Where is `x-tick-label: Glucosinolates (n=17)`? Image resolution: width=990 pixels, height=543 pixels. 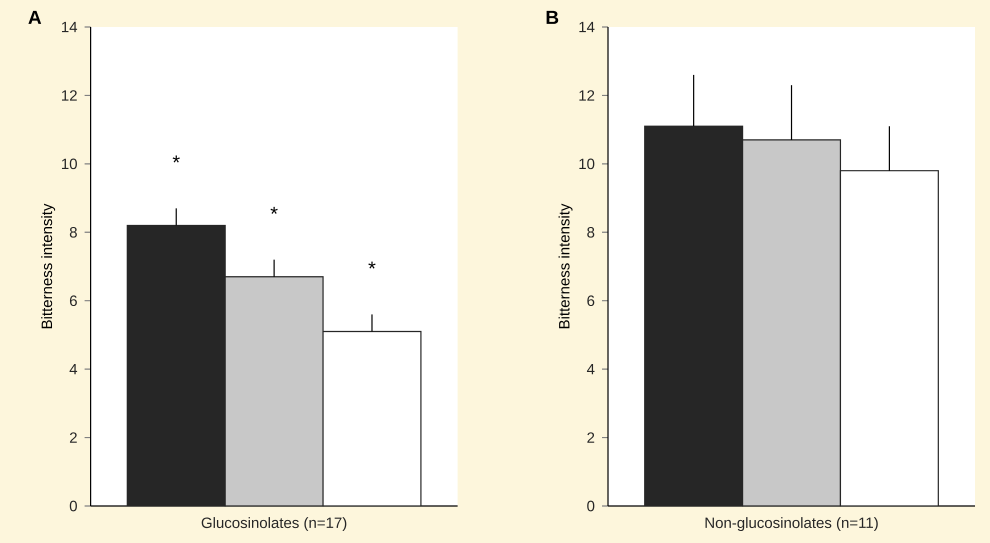
x-tick-label: Glucosinolates (n=17) is located at coordinates (274, 524).